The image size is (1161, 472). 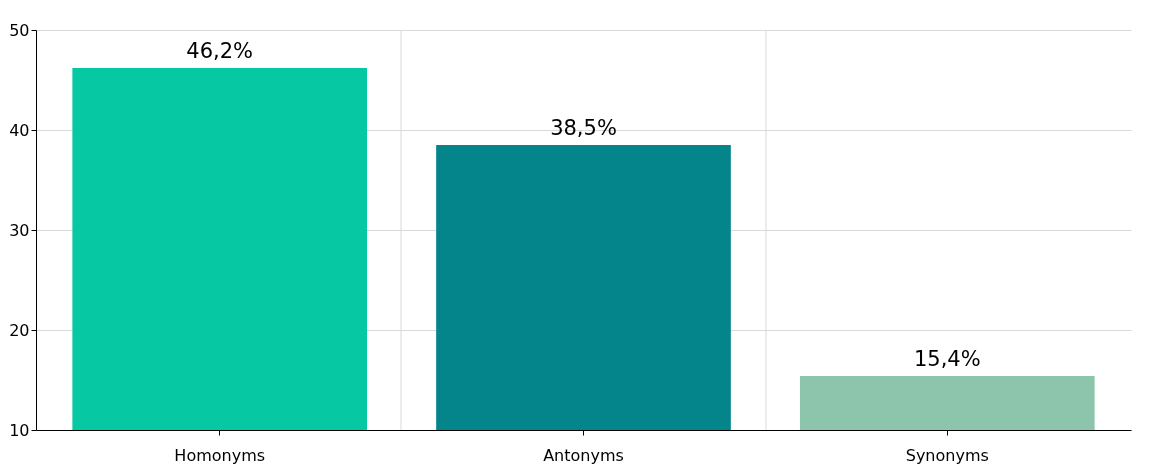 I want to click on y-tick-label: 40, so click(x=19, y=130).